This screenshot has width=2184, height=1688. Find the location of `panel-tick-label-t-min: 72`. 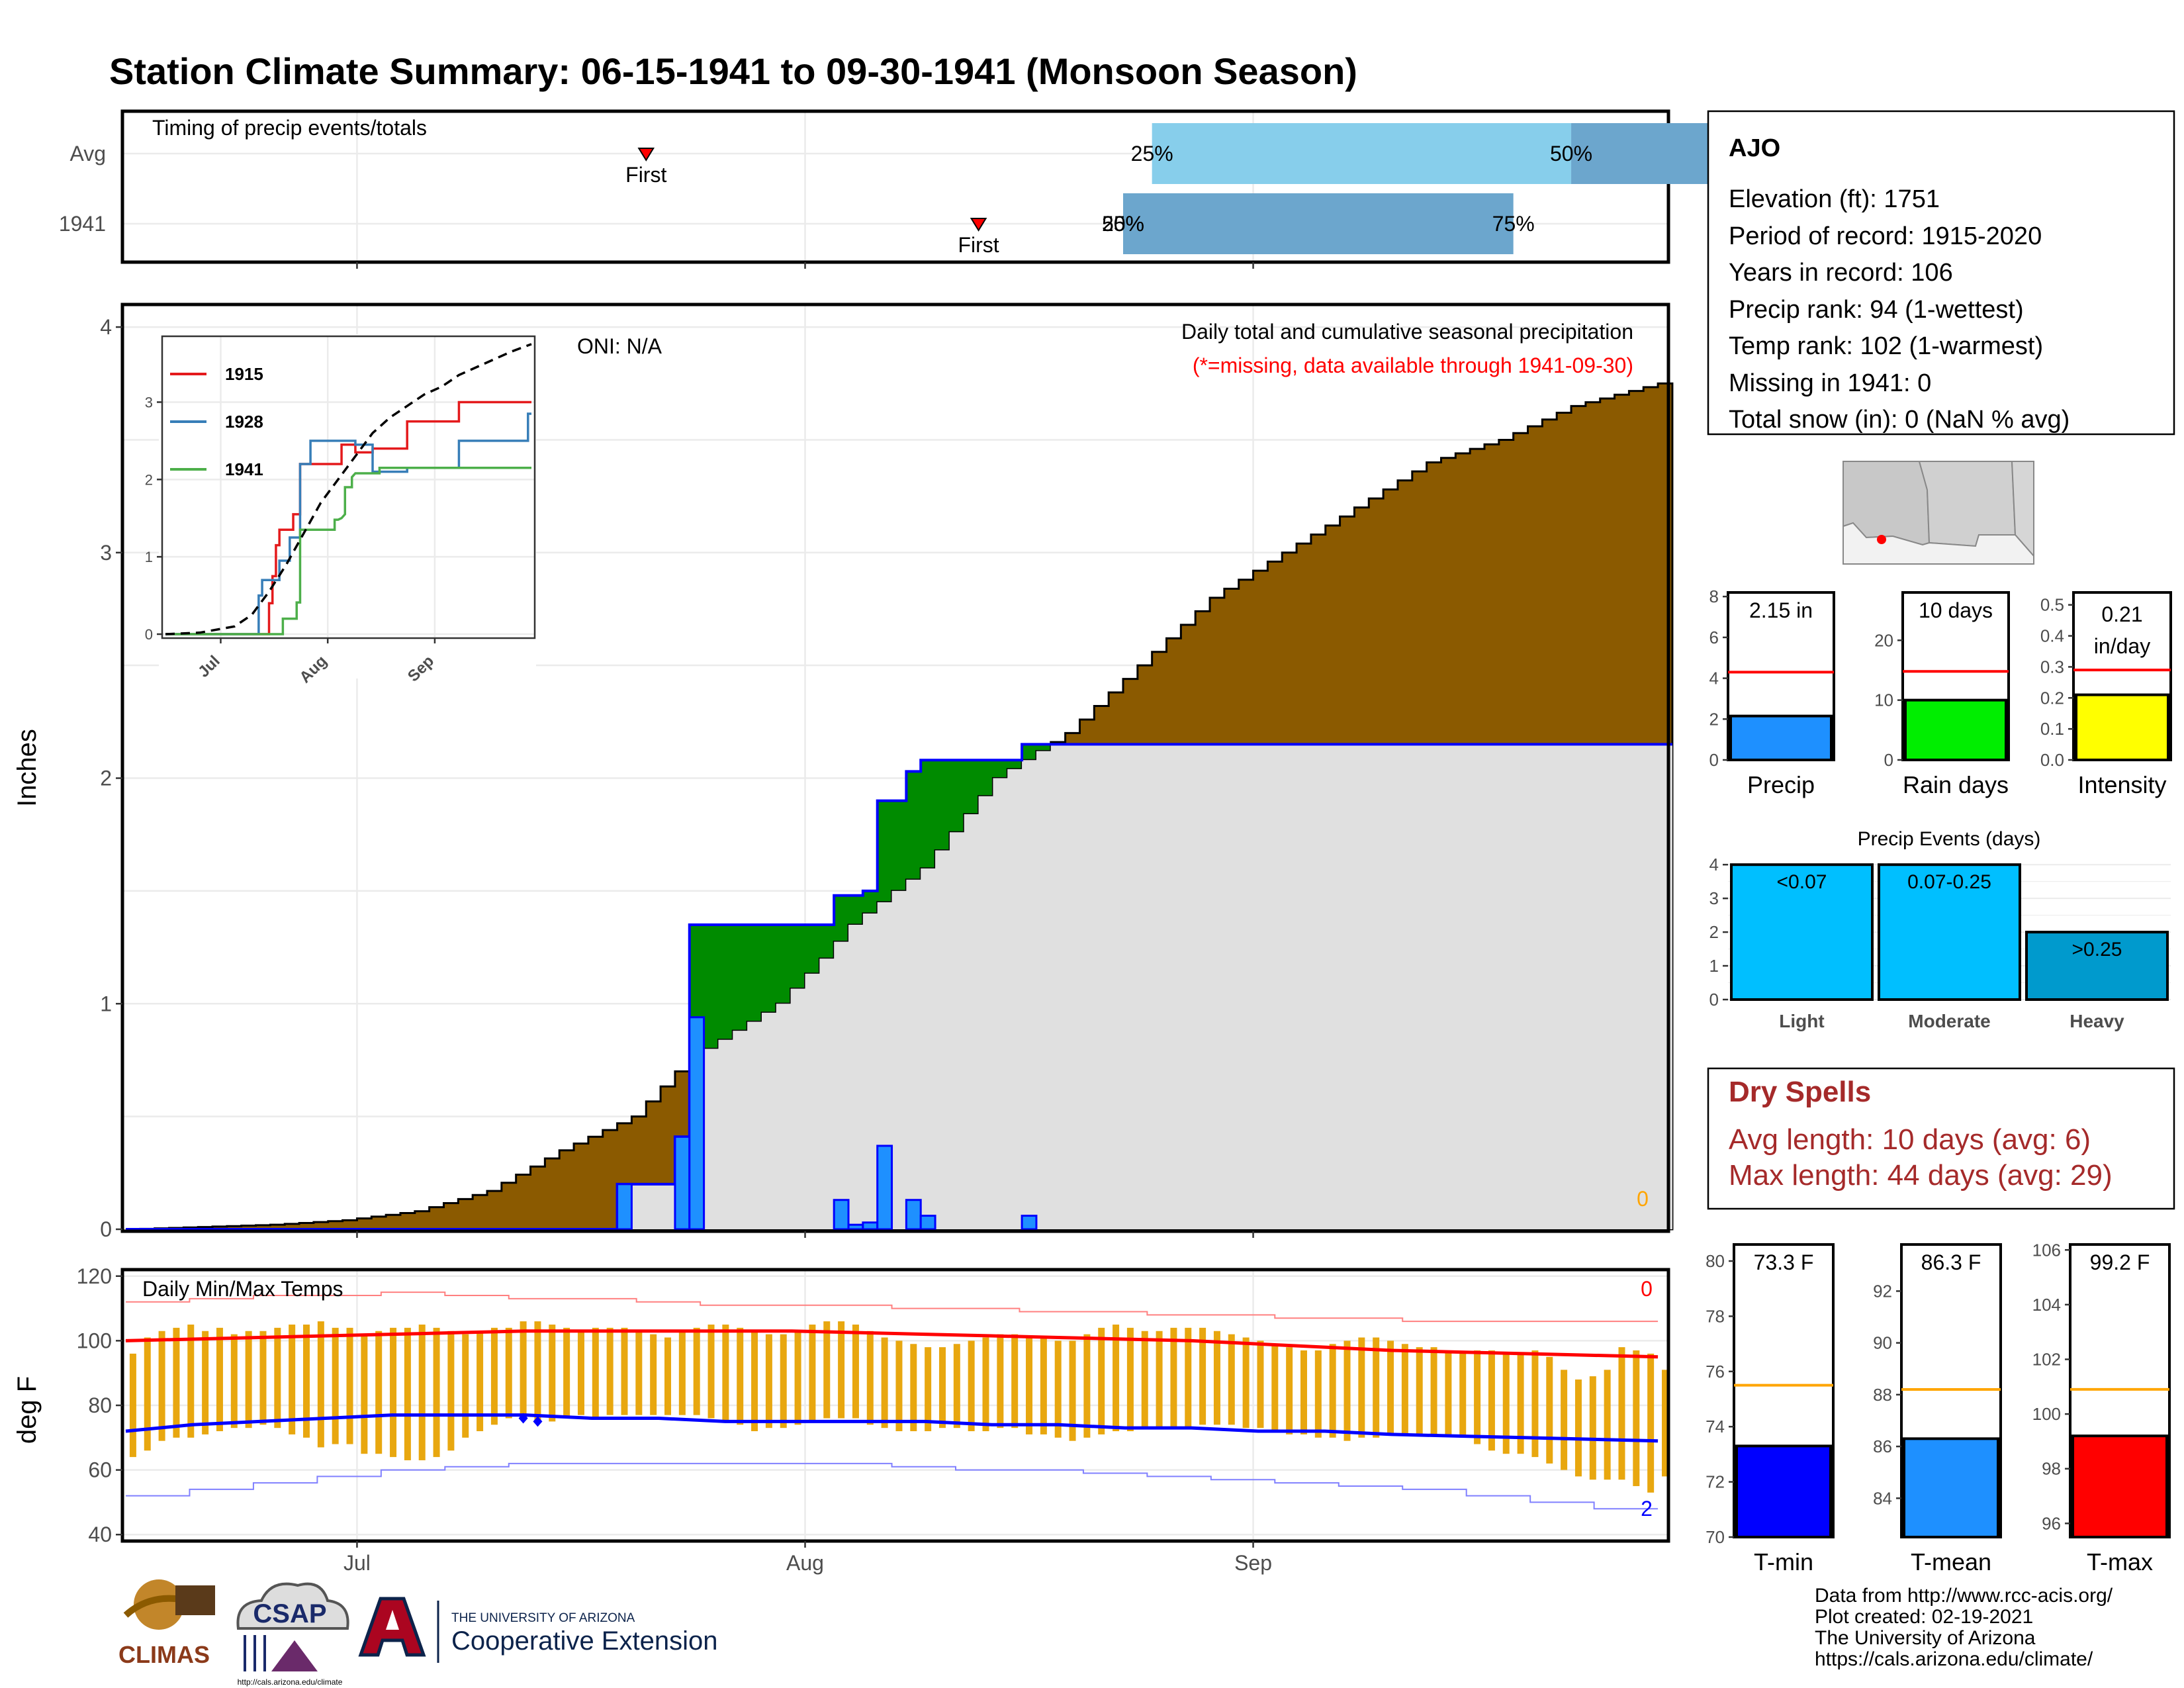

panel-tick-label-t-min: 72 is located at coordinates (1715, 1482).